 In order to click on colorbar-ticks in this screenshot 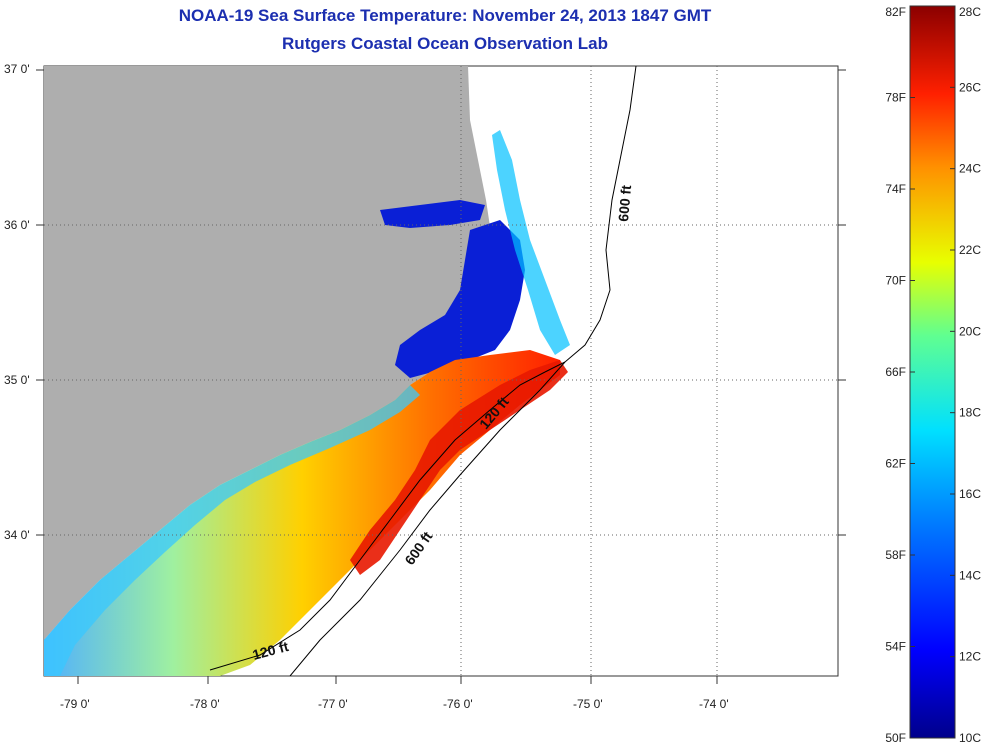, I will do `click(932, 372)`.